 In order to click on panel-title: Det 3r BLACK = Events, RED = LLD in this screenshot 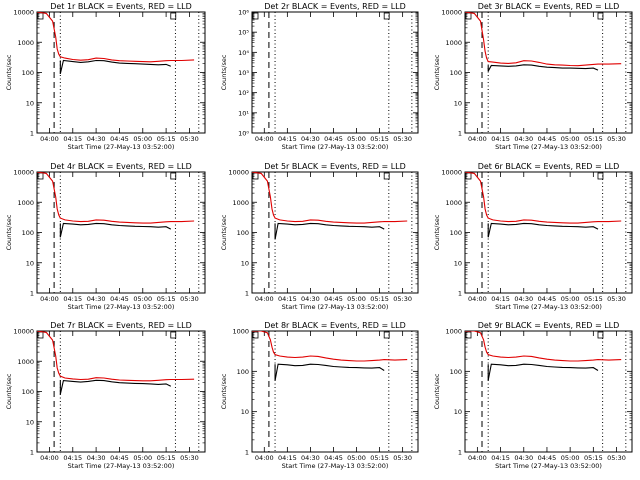, I will do `click(549, 6)`.